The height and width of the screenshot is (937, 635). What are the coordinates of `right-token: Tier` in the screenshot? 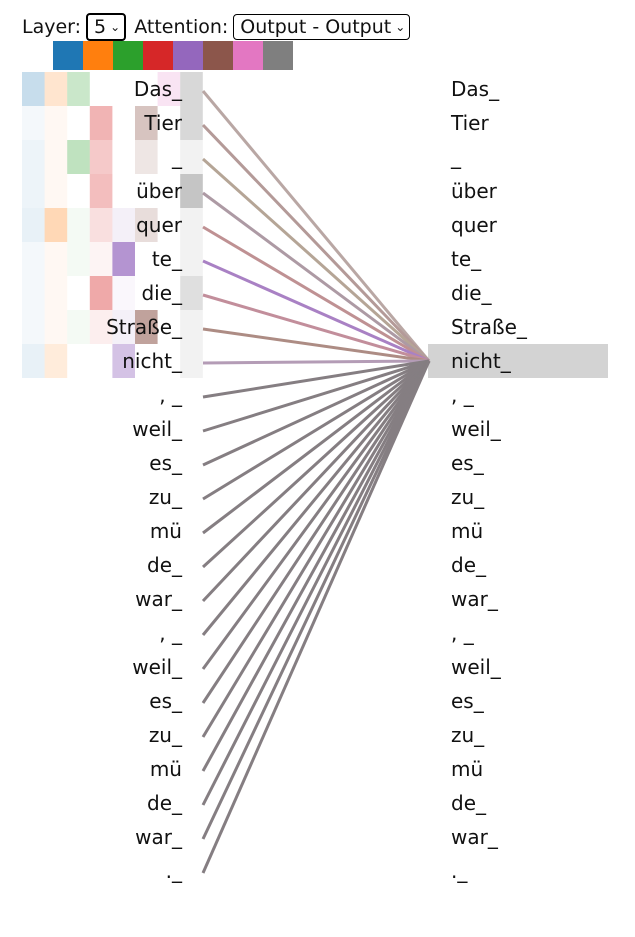 It's located at (469, 123).